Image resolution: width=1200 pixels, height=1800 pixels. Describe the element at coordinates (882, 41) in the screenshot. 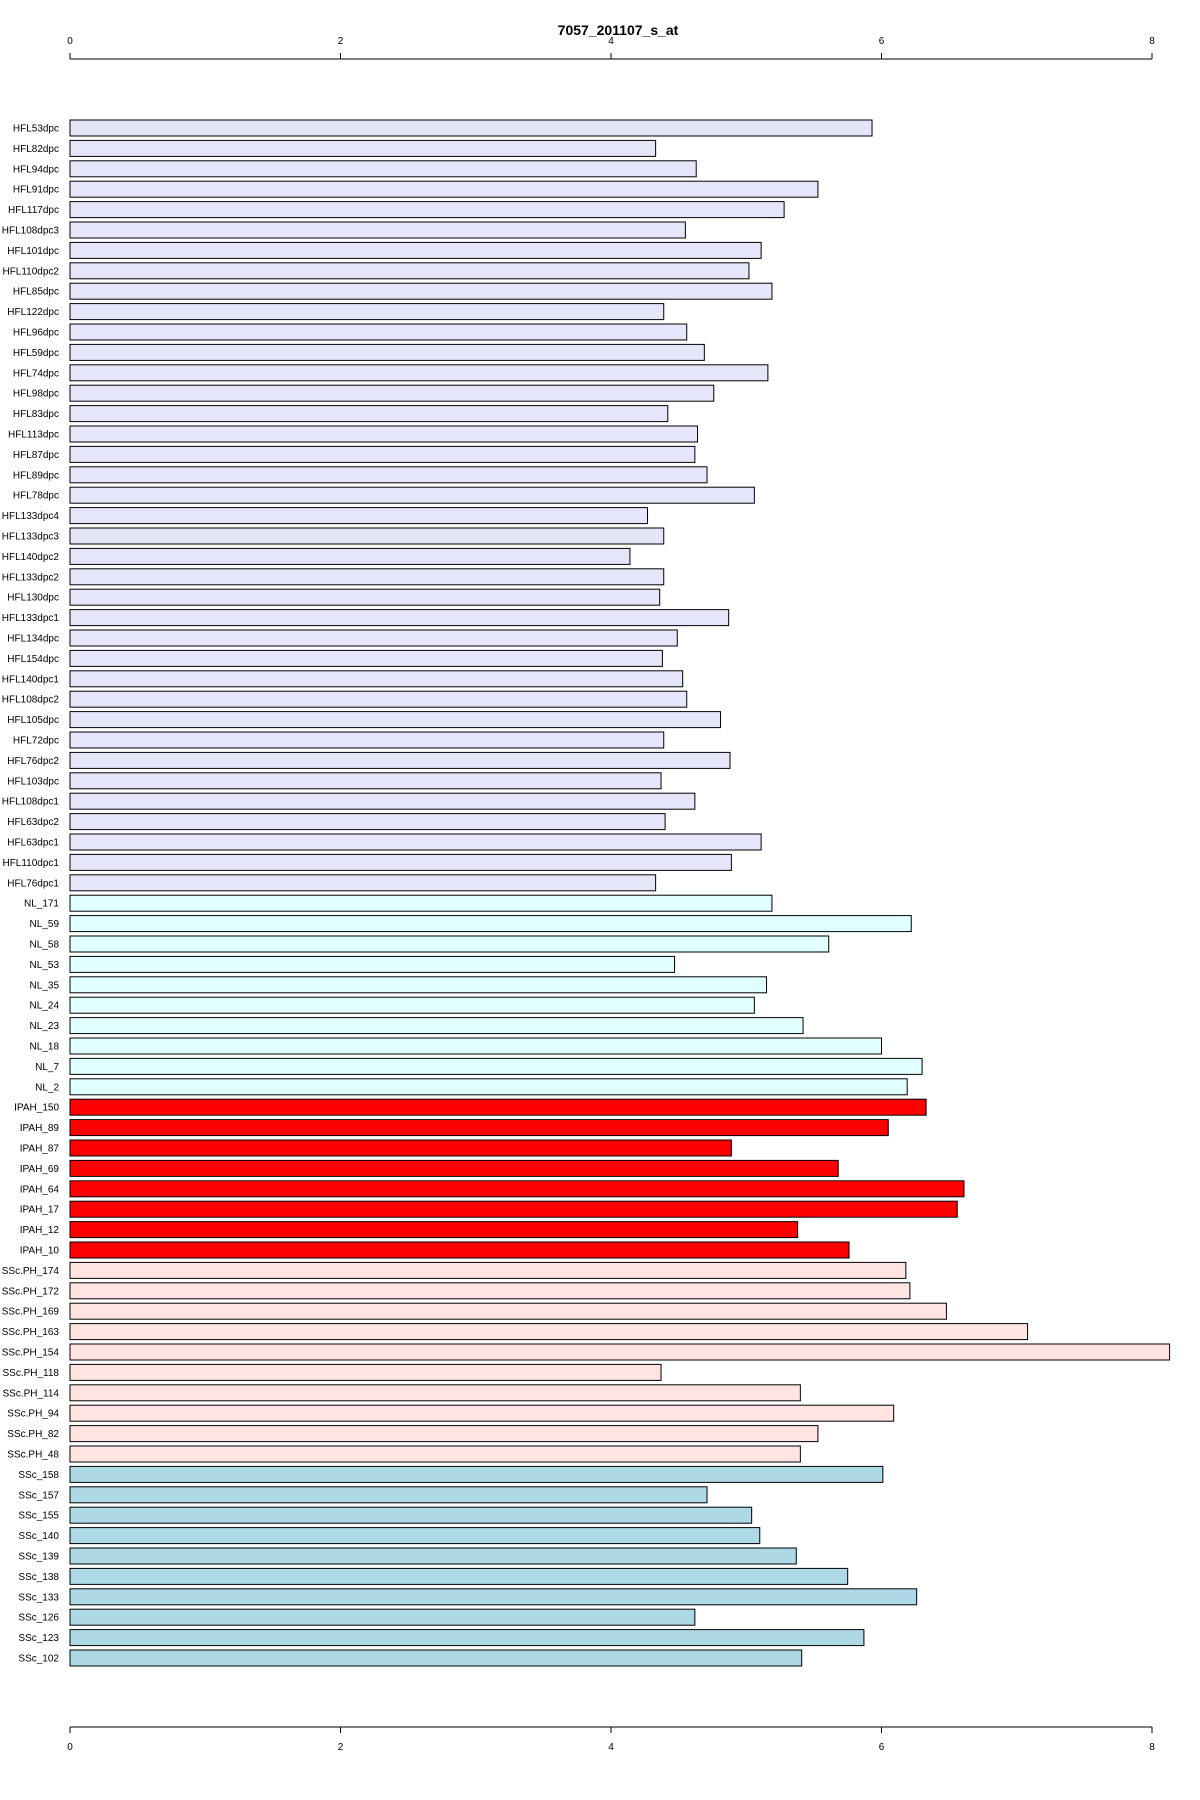

I see `x-tick-label-top: 6` at that location.